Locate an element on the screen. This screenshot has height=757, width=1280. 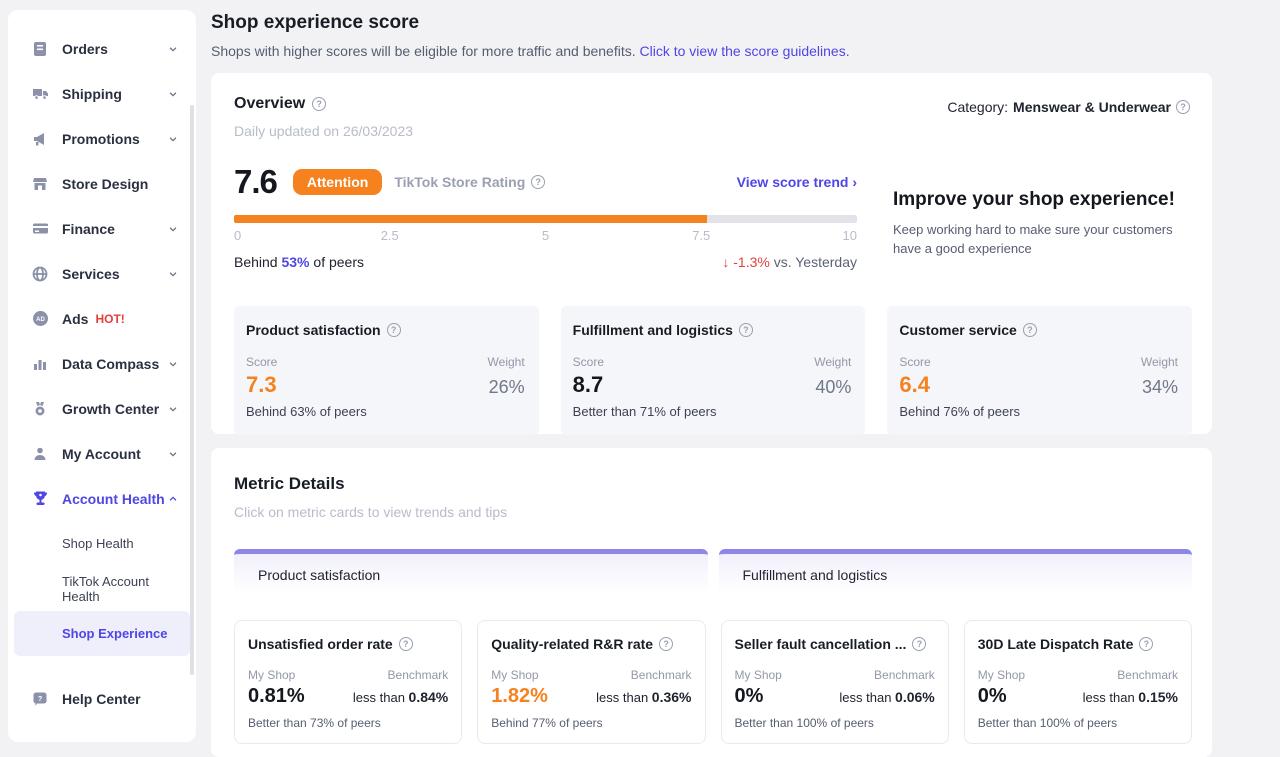
sidebar-subitem-label: TikTok Account Health is located at coordinates (105, 588).